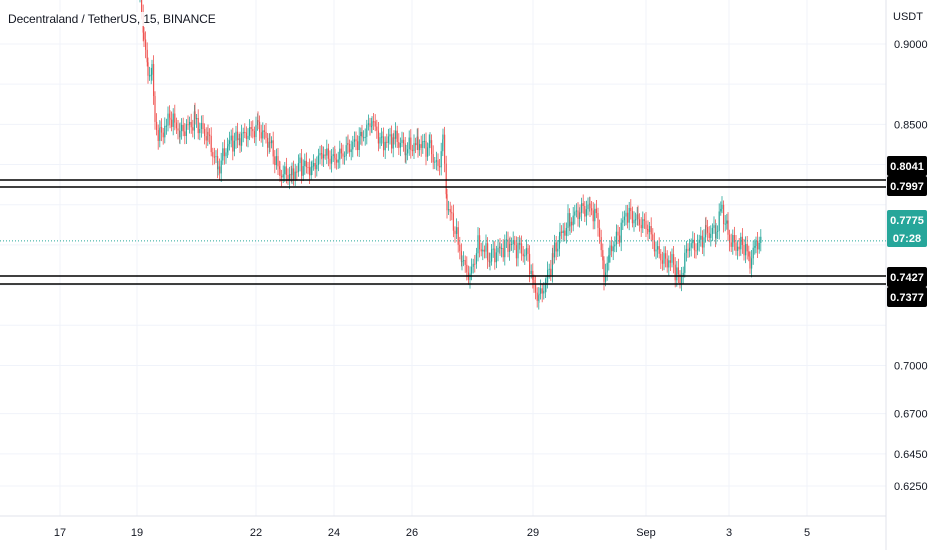  Describe the element at coordinates (911, 415) in the screenshot. I see `price-axis-tick: 0.6700` at that location.